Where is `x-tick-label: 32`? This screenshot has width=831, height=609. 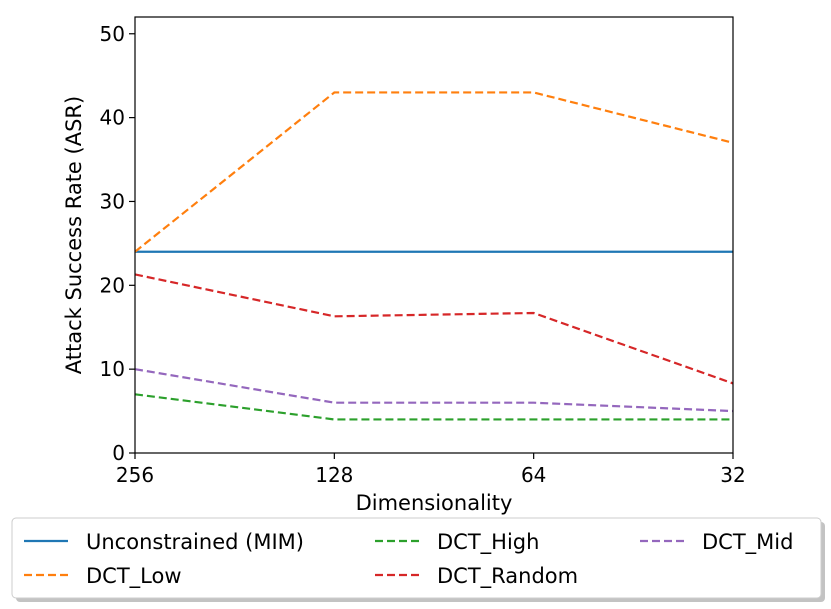
x-tick-label: 32 is located at coordinates (732, 475).